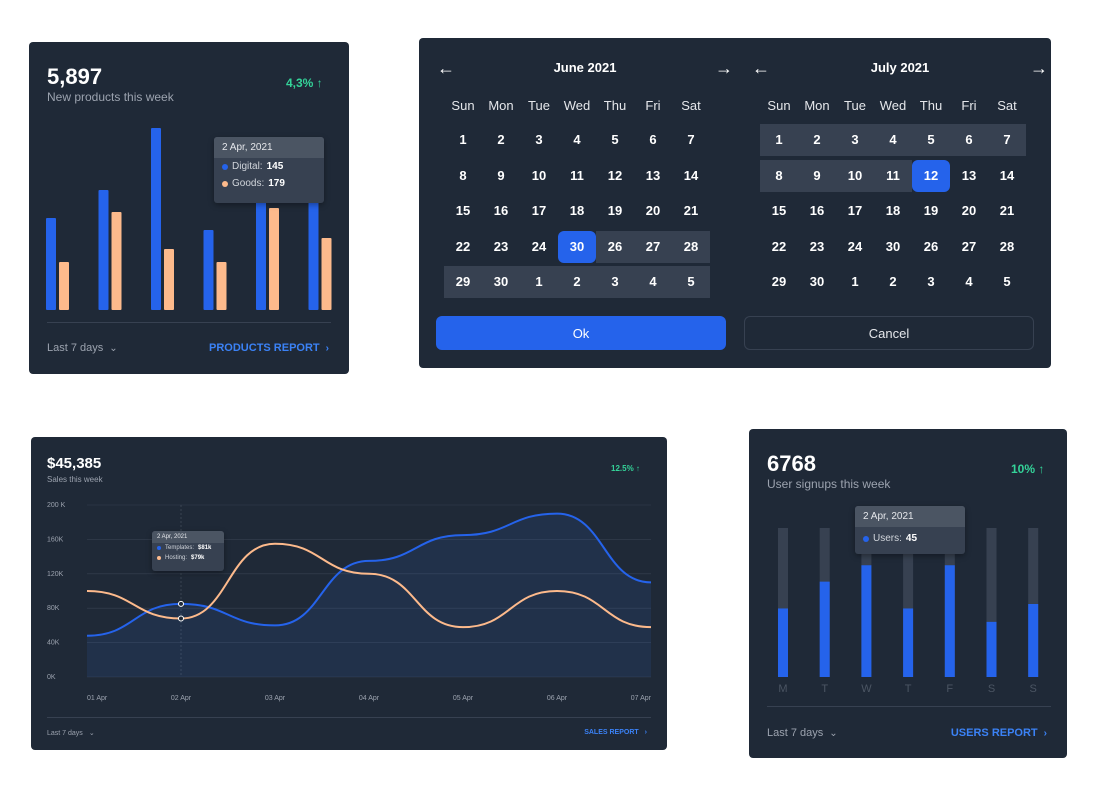 Image resolution: width=1100 pixels, height=800 pixels. What do you see at coordinates (999, 733) in the screenshot?
I see `users-report-link: USERS REPORT ›` at bounding box center [999, 733].